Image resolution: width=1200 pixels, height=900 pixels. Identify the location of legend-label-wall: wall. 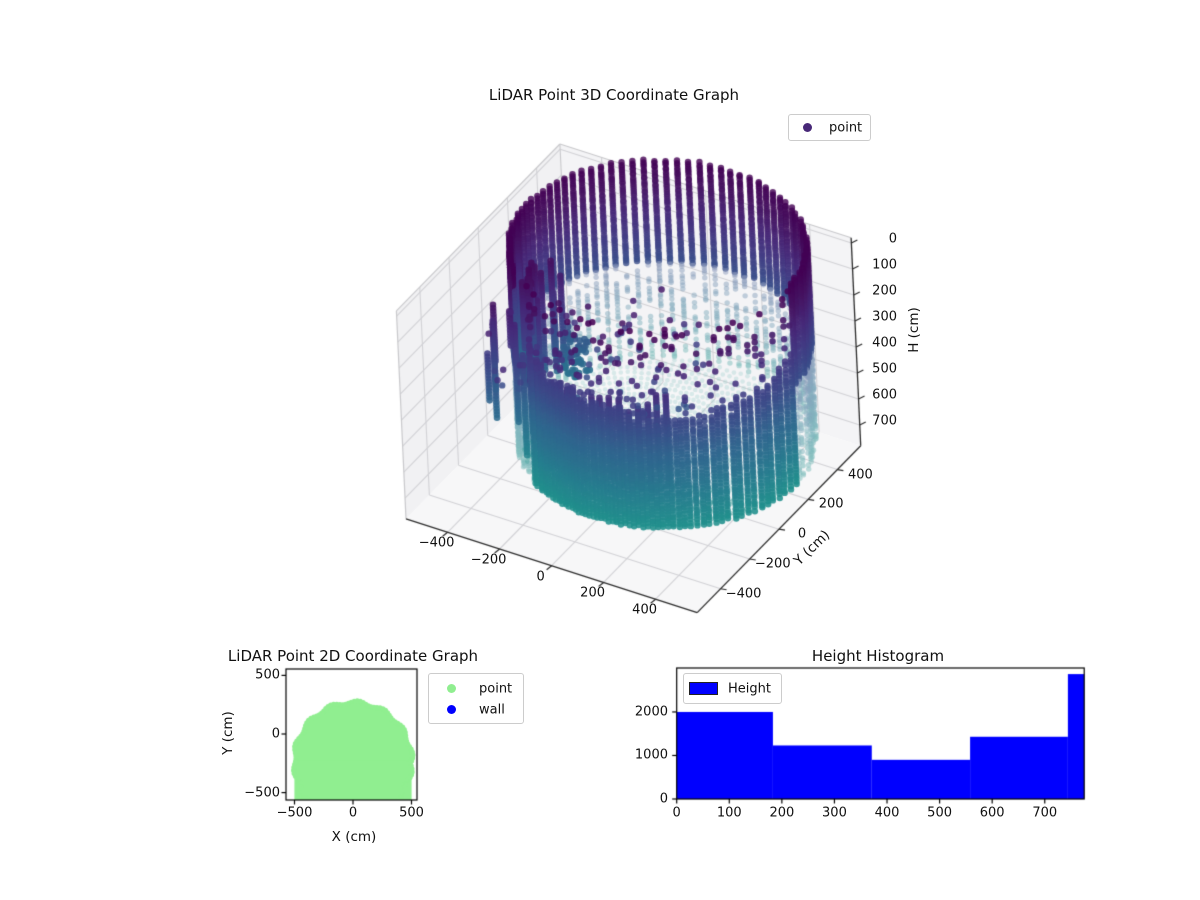
(492, 710).